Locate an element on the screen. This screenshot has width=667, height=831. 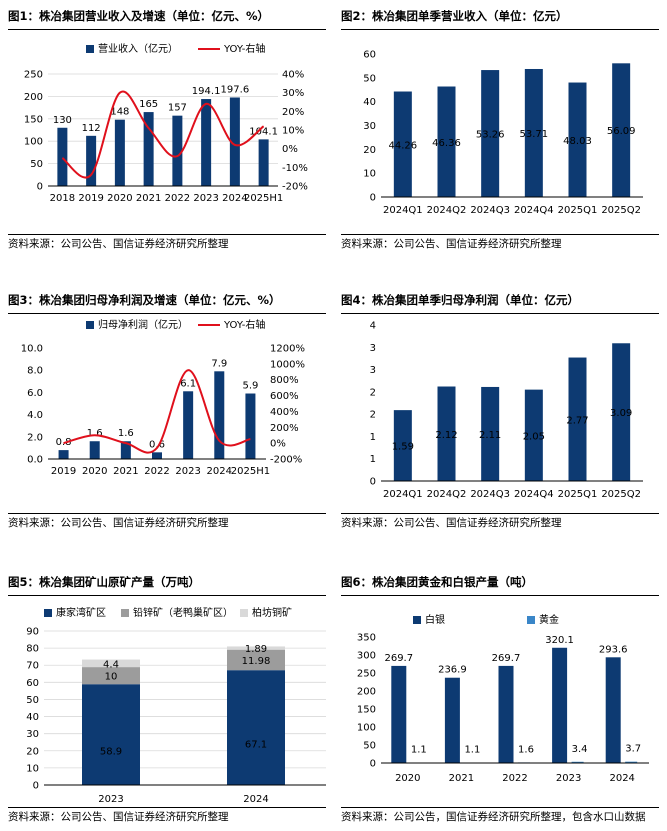
data-label: 269.7 is located at coordinates (398, 658).